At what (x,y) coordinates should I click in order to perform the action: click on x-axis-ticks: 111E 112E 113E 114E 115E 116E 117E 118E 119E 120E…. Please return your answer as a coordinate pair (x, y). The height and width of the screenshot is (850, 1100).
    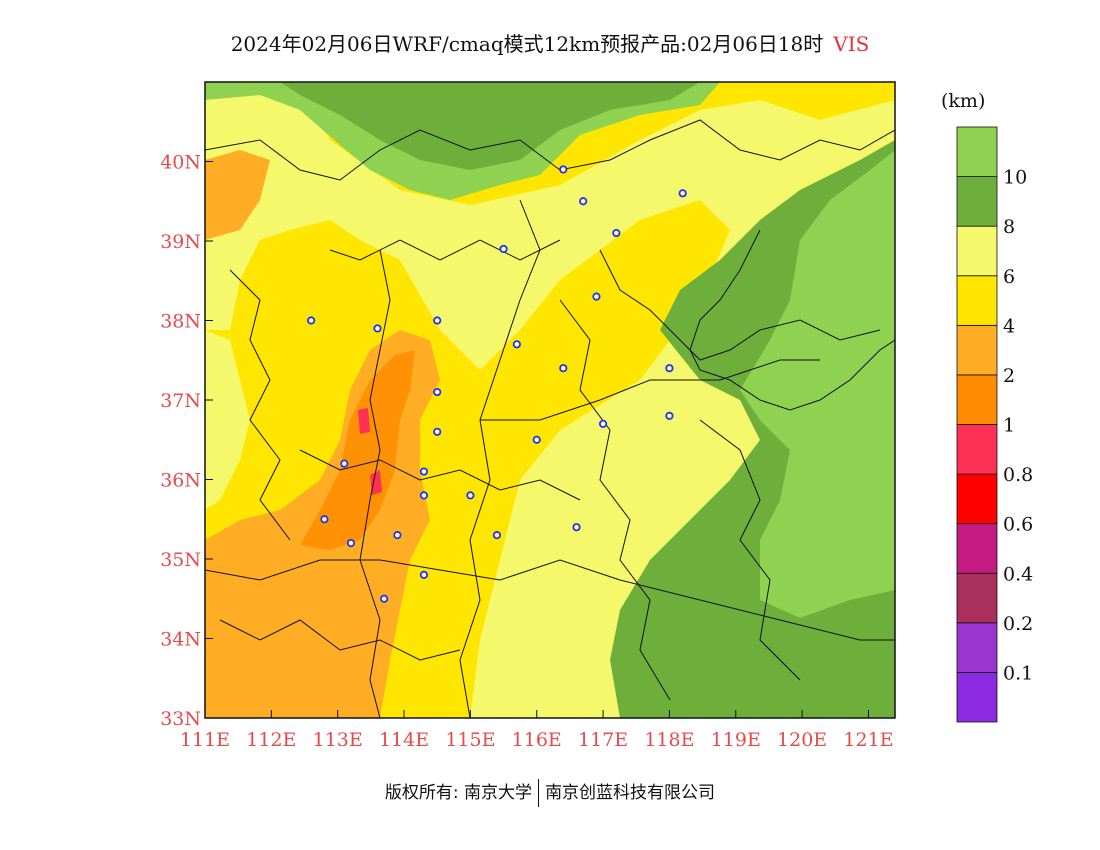
    Looking at the image, I should click on (537, 730).